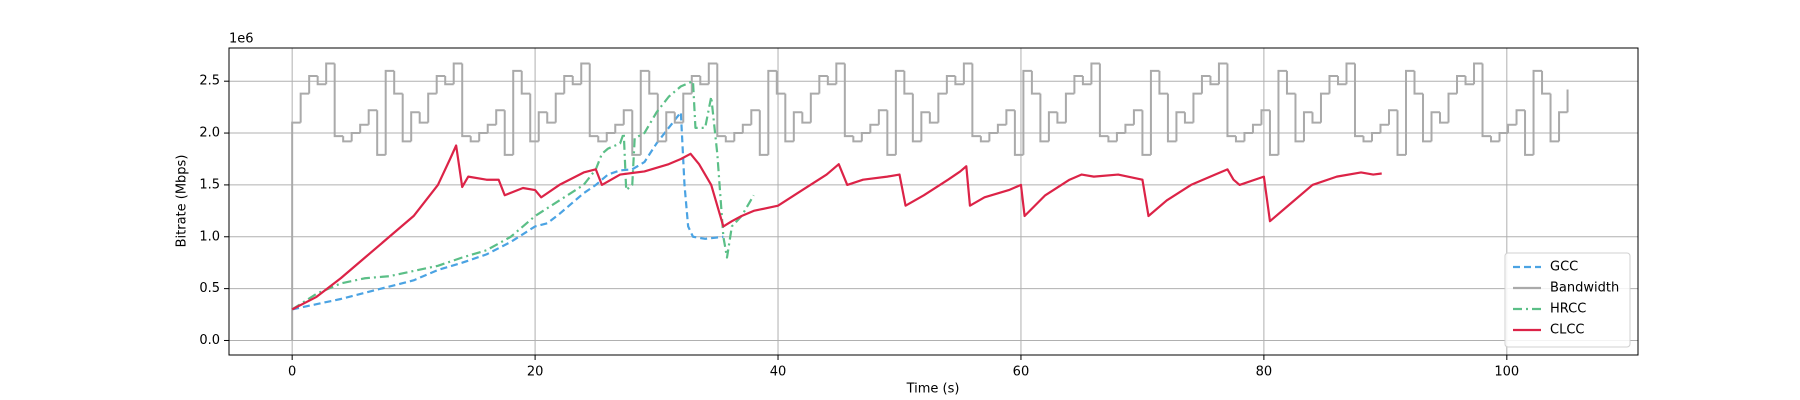 The height and width of the screenshot is (400, 1800). I want to click on x-tick-label: 0, so click(292, 372).